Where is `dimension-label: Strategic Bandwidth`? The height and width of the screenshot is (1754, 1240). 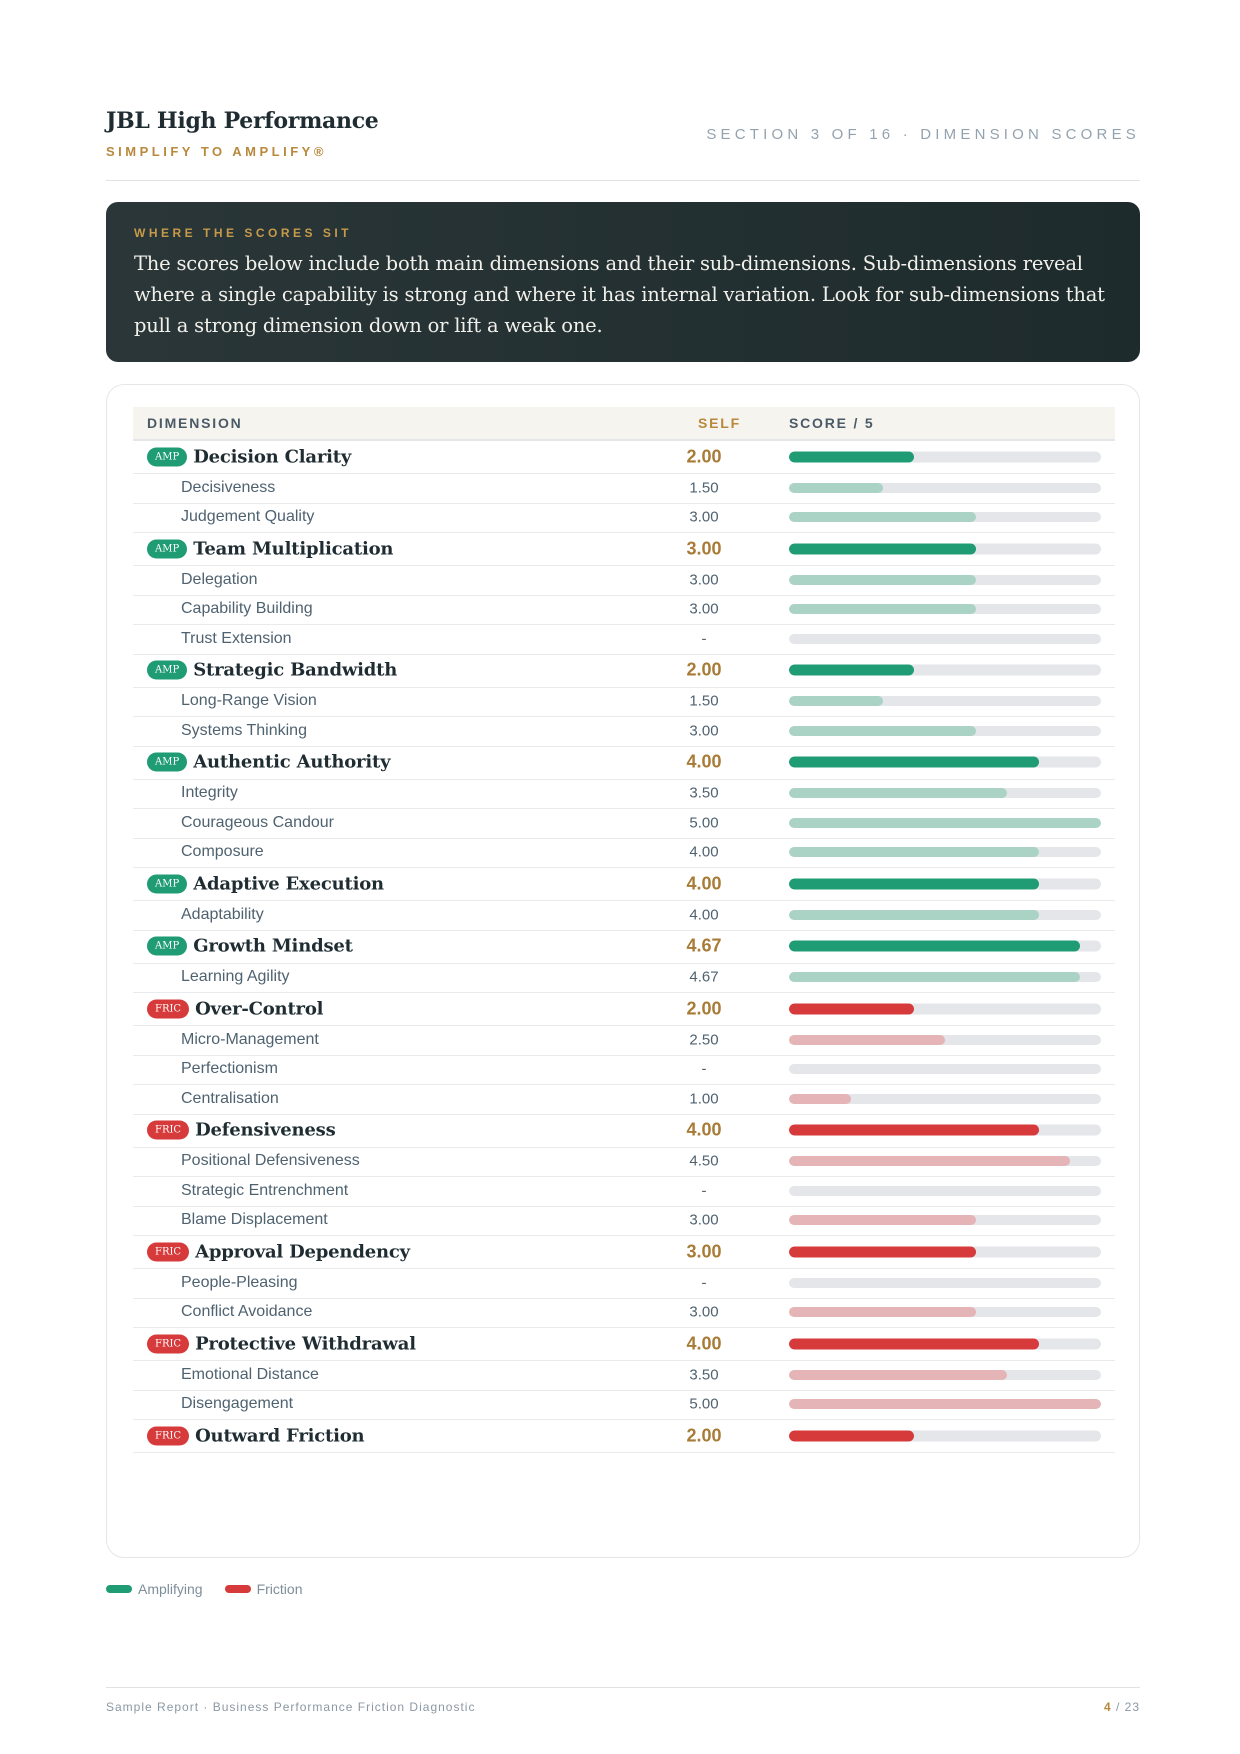
dimension-label: Strategic Bandwidth is located at coordinates (295, 670).